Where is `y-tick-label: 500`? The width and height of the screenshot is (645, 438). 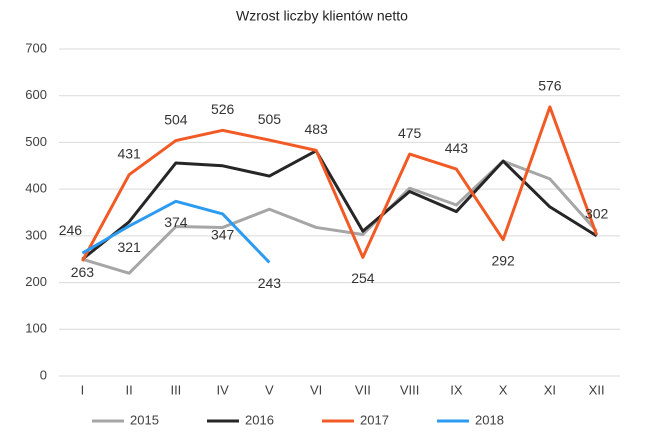
y-tick-label: 500 is located at coordinates (36, 141).